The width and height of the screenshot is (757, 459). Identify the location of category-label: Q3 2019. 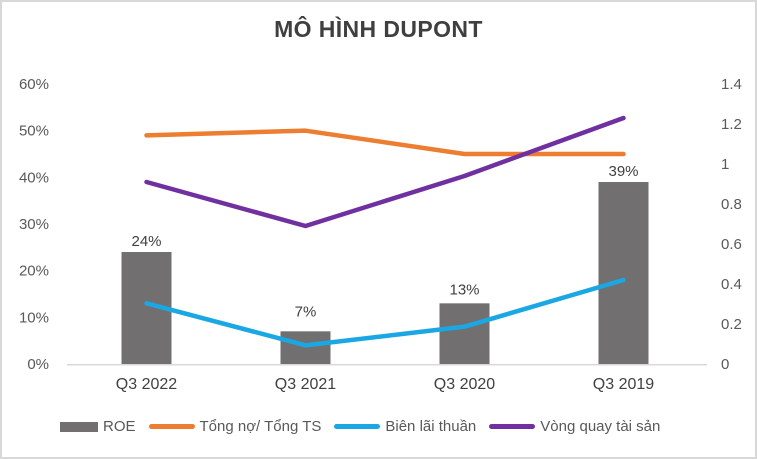
(623, 384).